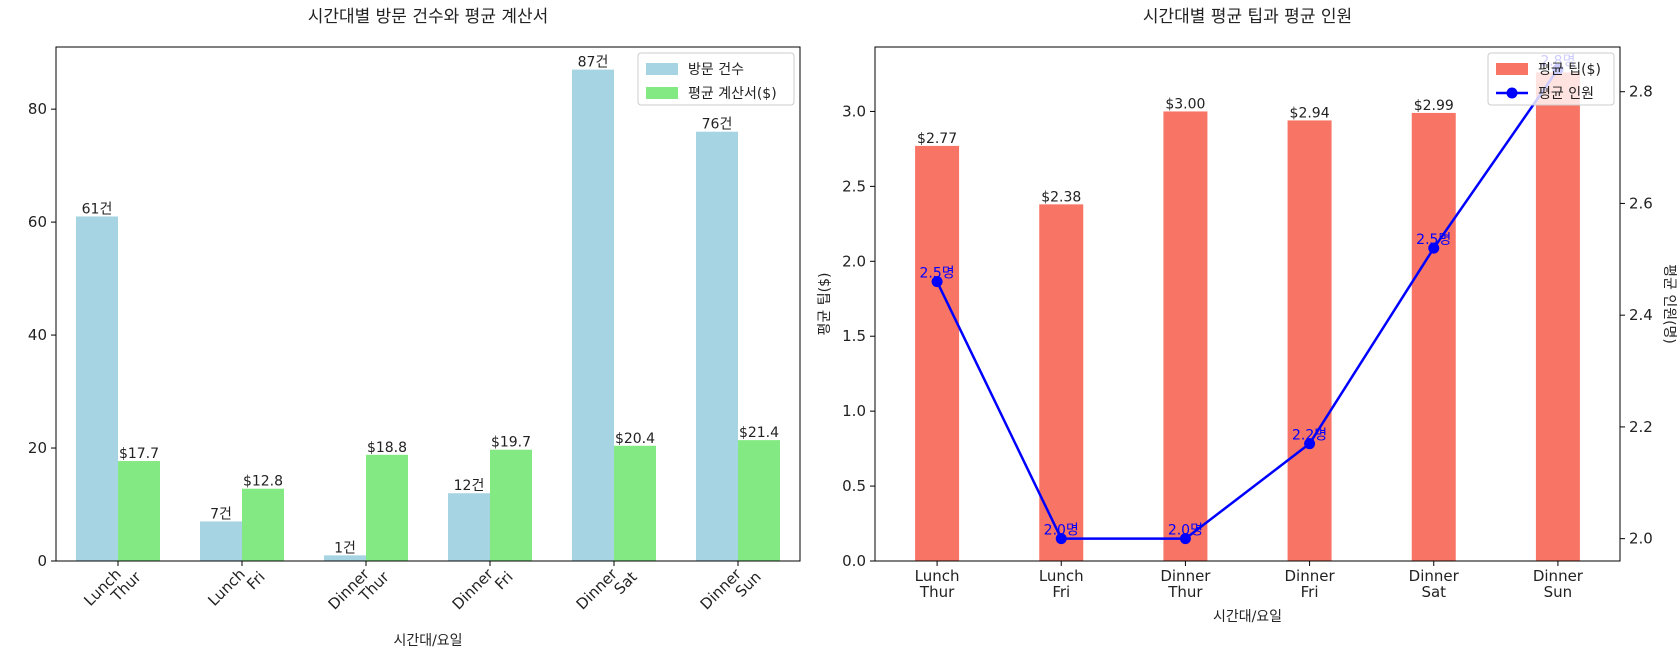 The height and width of the screenshot is (668, 1680). I want to click on data-label: 76건, so click(717, 125).